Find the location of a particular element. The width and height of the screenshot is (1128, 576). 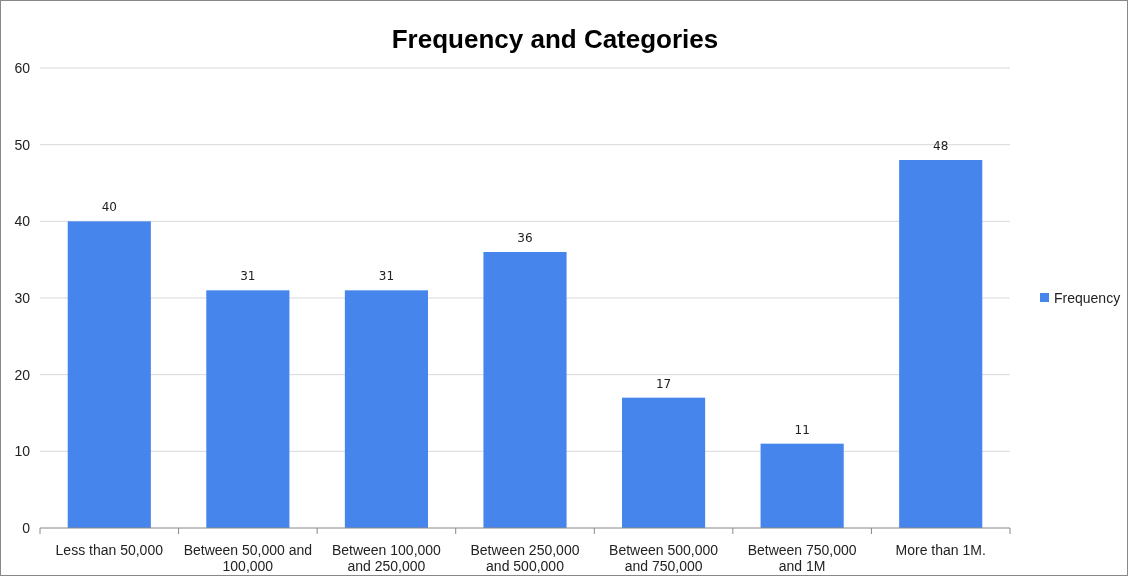

data-label: 36 is located at coordinates (525, 238).